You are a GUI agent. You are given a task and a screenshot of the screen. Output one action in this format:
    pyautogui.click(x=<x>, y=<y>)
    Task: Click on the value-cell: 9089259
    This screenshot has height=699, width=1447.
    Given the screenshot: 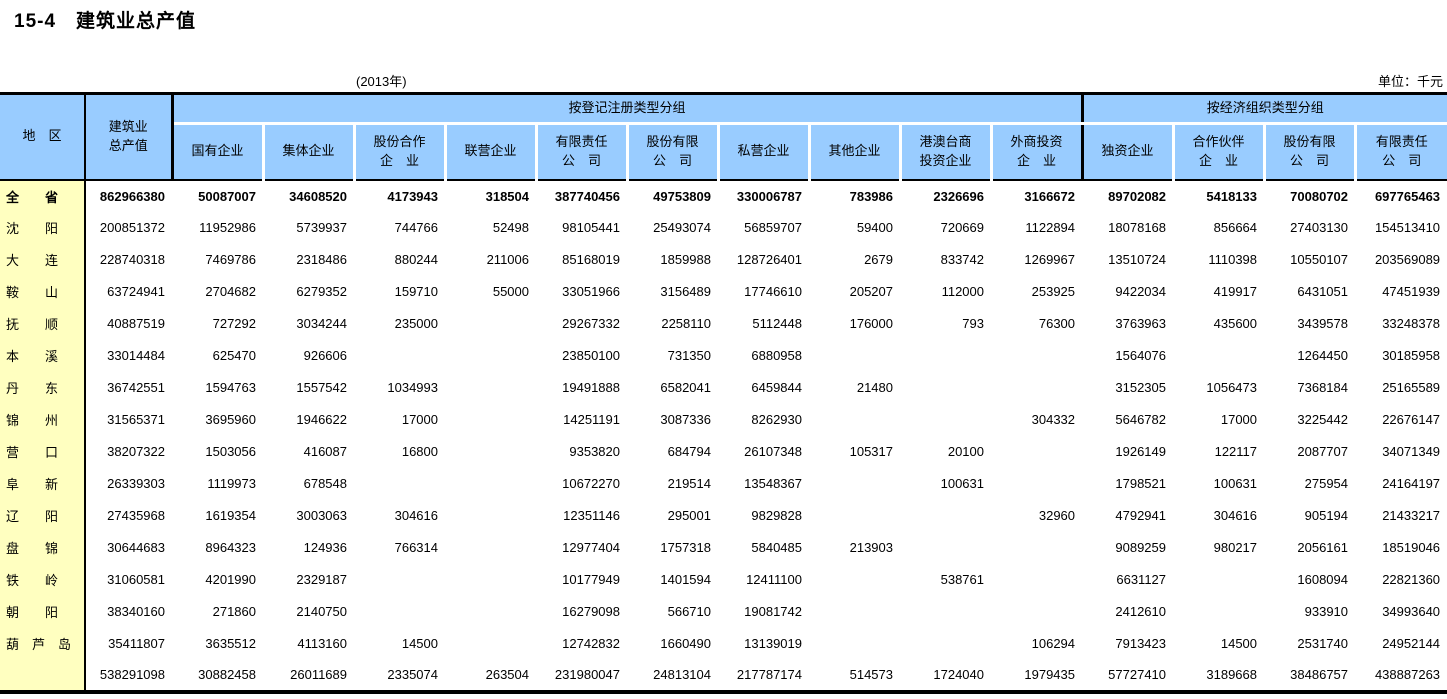 What is the action you would take?
    pyautogui.click(x=1141, y=547)
    